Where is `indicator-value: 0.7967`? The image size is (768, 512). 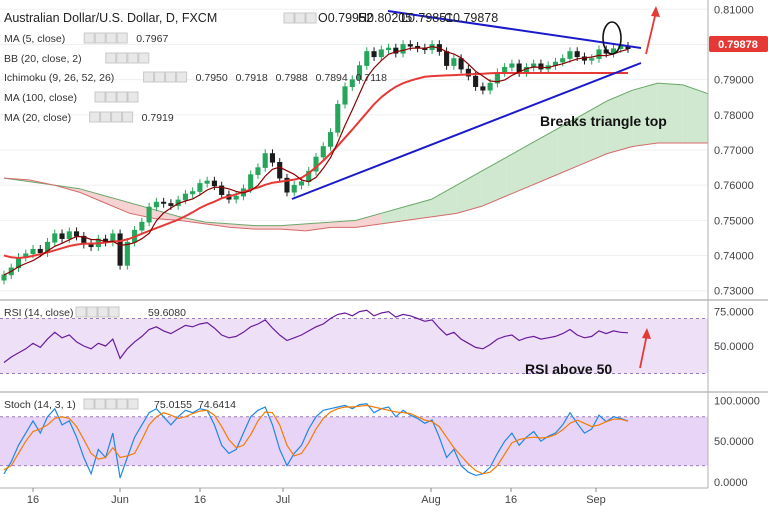 indicator-value: 0.7967 is located at coordinates (152, 39).